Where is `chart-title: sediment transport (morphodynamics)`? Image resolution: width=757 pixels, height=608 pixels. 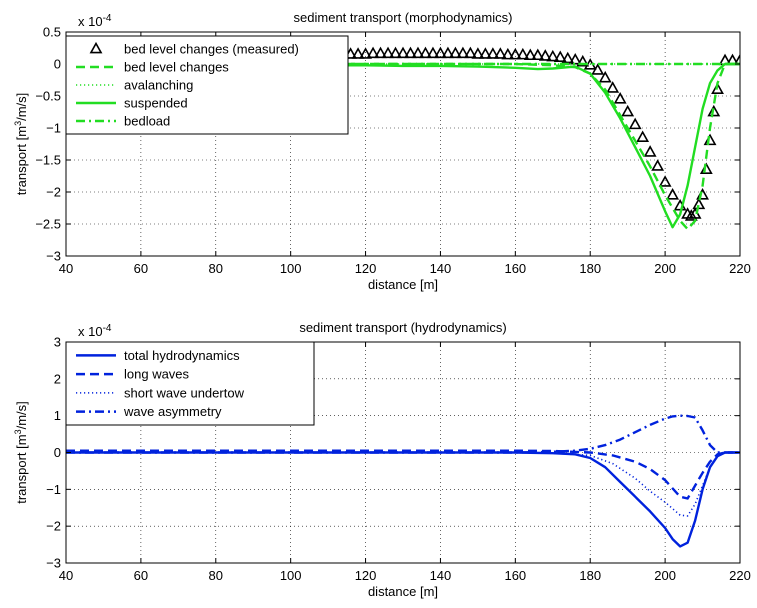
chart-title: sediment transport (morphodynamics) is located at coordinates (403, 17).